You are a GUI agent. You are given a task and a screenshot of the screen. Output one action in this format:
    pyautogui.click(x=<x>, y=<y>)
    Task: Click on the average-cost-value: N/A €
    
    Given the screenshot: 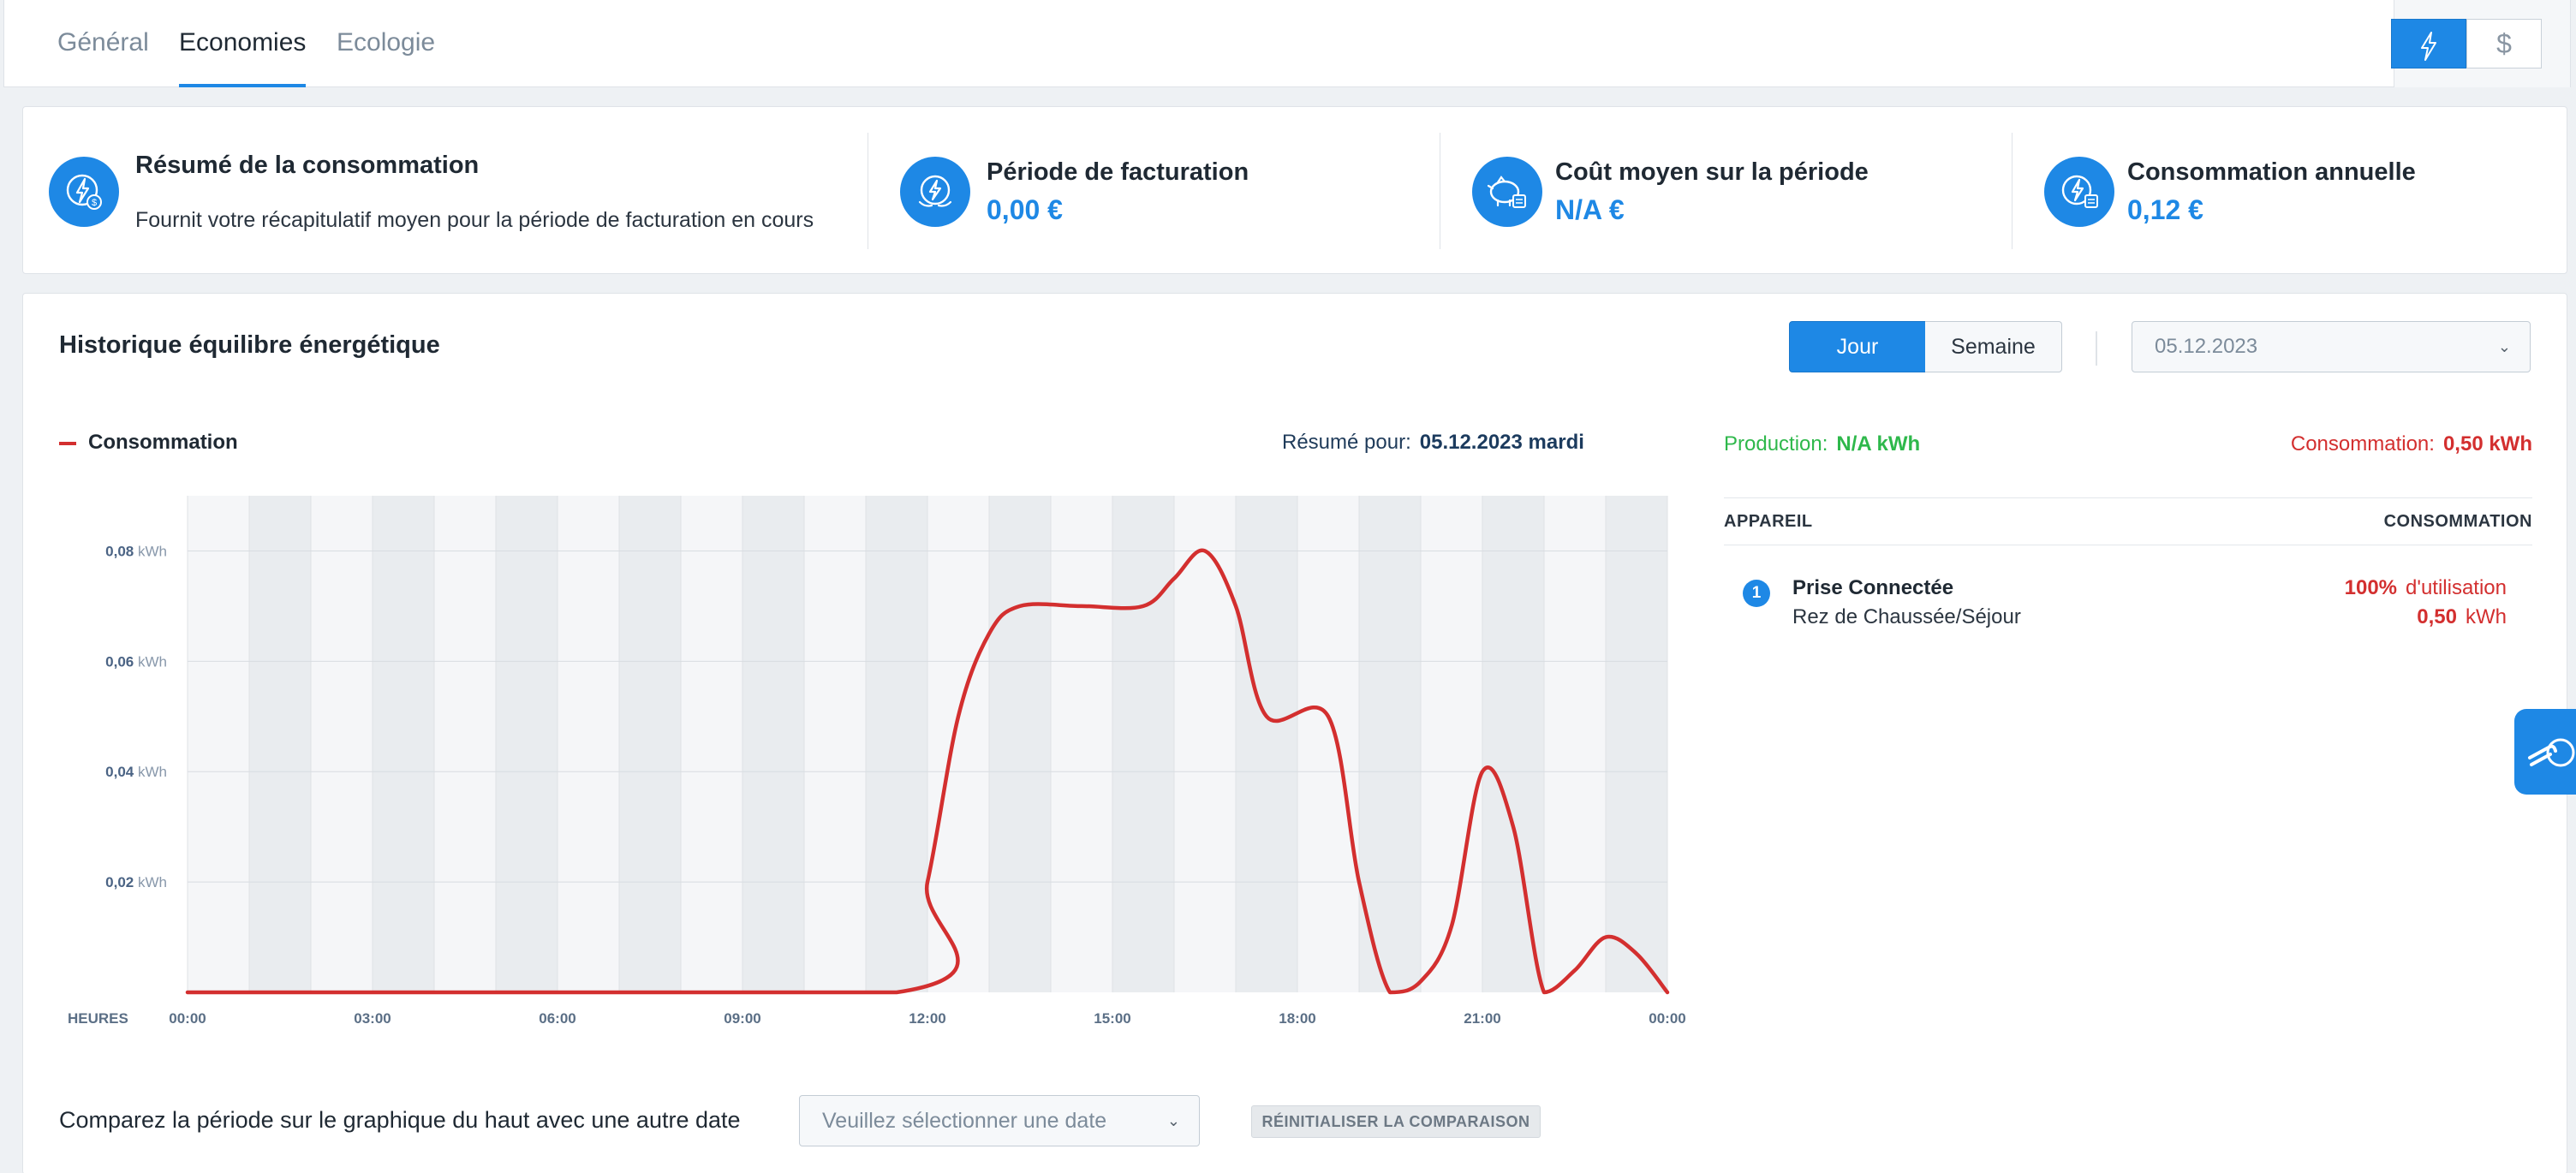 What is the action you would take?
    pyautogui.click(x=1590, y=209)
    